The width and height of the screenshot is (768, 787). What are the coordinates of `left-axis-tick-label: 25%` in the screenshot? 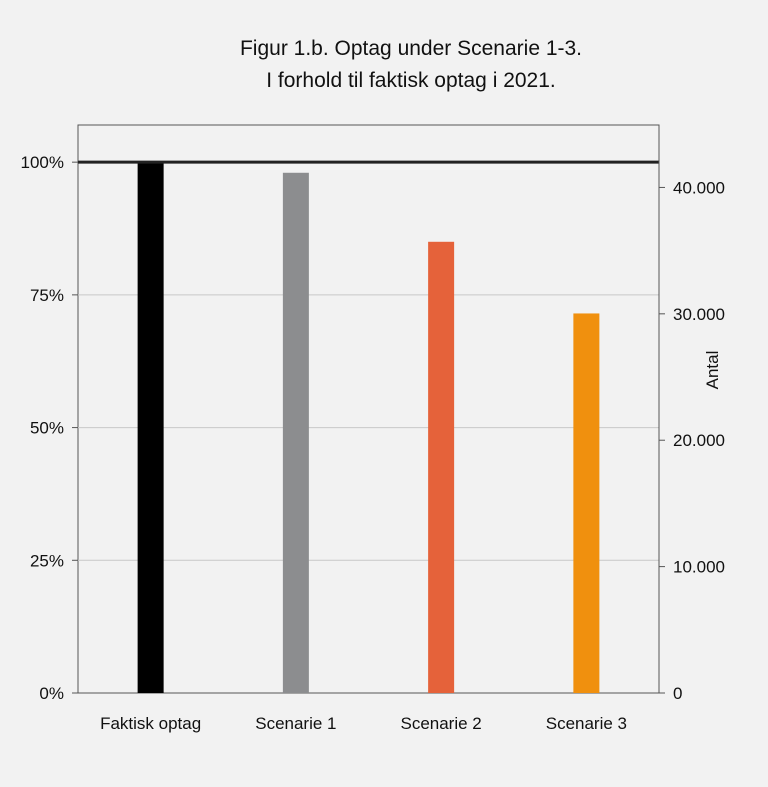 It's located at (47, 560).